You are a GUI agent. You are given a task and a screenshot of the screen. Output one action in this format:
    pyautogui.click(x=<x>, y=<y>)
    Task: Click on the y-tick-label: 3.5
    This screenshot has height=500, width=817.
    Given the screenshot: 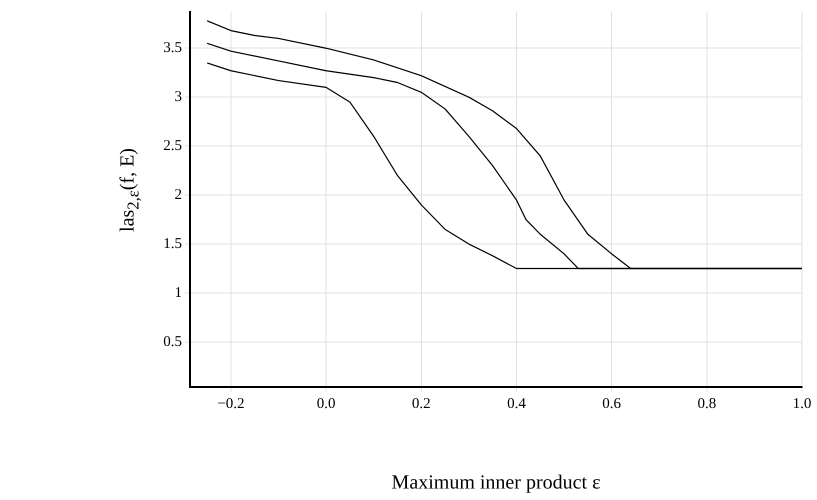 What is the action you would take?
    pyautogui.click(x=172, y=48)
    